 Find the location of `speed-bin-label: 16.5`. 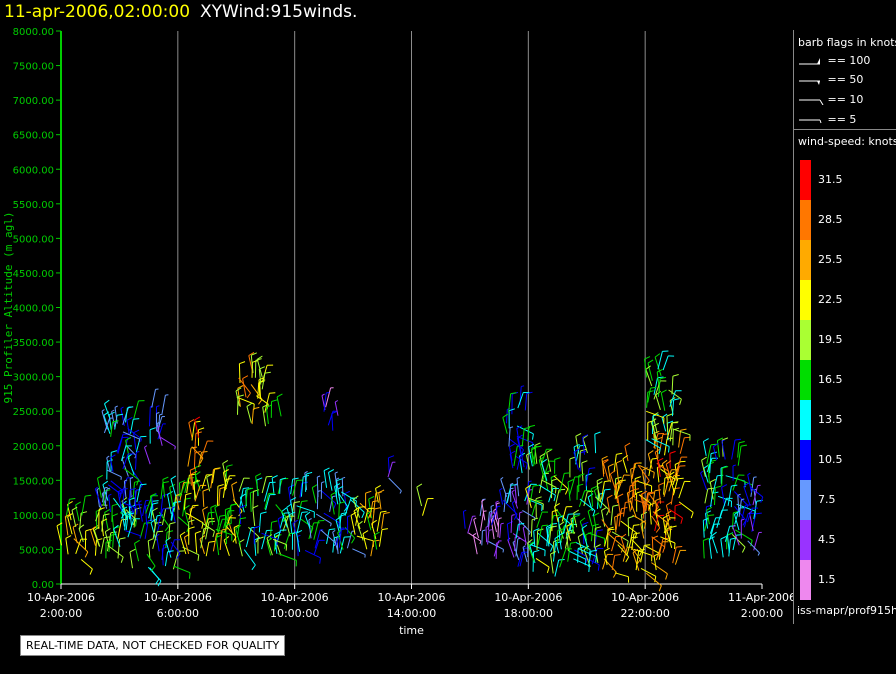

speed-bin-label: 16.5 is located at coordinates (830, 379).